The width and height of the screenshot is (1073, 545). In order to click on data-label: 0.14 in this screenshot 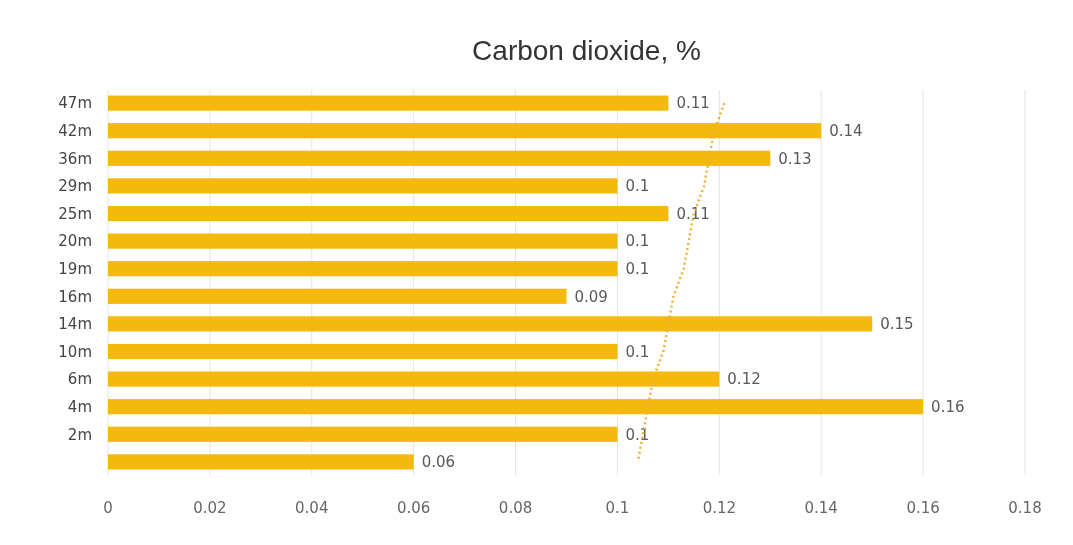, I will do `click(846, 130)`.